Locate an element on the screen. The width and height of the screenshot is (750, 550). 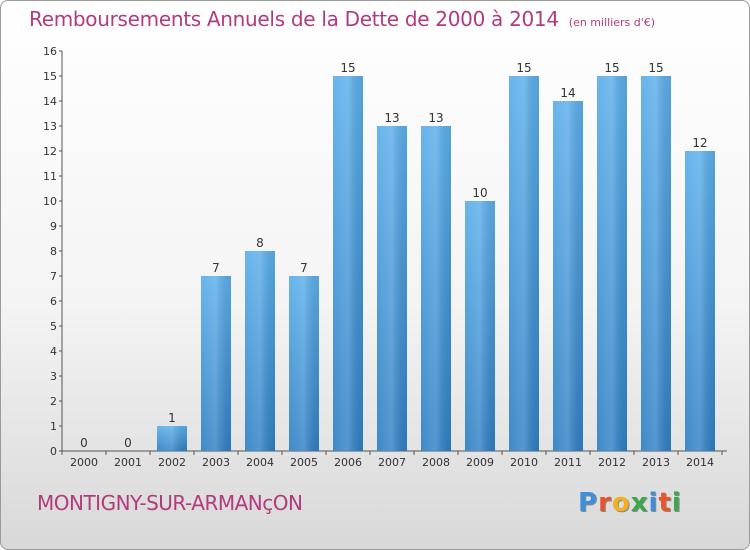
y-tick-label: 16 is located at coordinates (50, 51).